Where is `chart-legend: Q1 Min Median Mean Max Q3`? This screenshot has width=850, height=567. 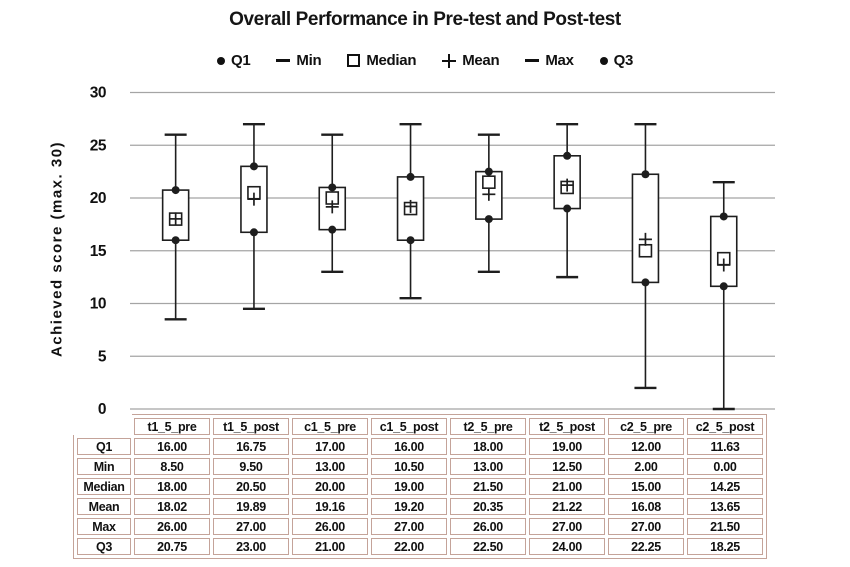
chart-legend: Q1 Min Median Mean Max Q3 is located at coordinates (425, 60).